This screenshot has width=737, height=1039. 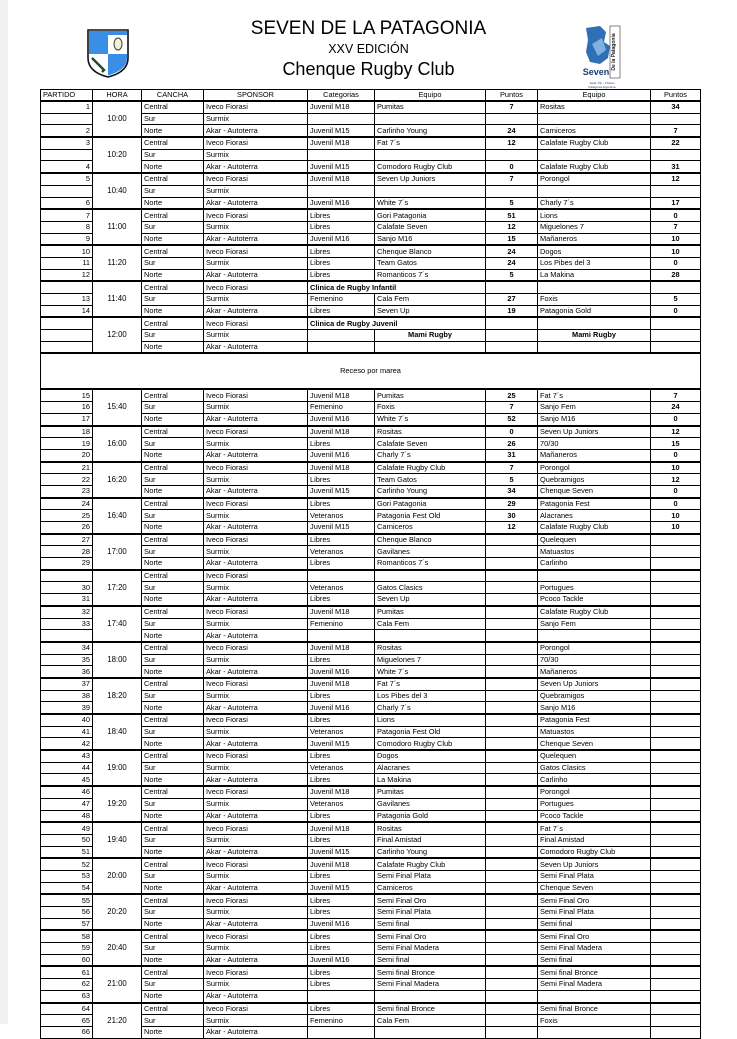 I want to click on partido-number: 21, so click(x=66, y=467).